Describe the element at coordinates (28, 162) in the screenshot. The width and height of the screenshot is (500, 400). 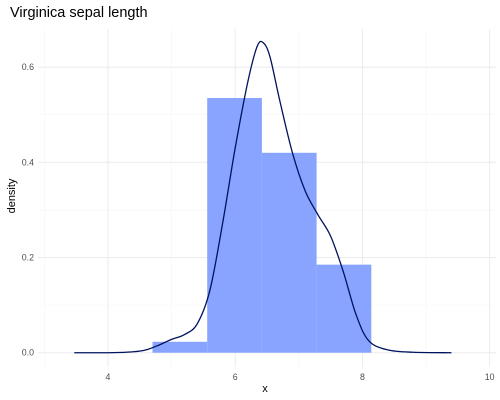
I see `y-tick-label: 0.4` at that location.